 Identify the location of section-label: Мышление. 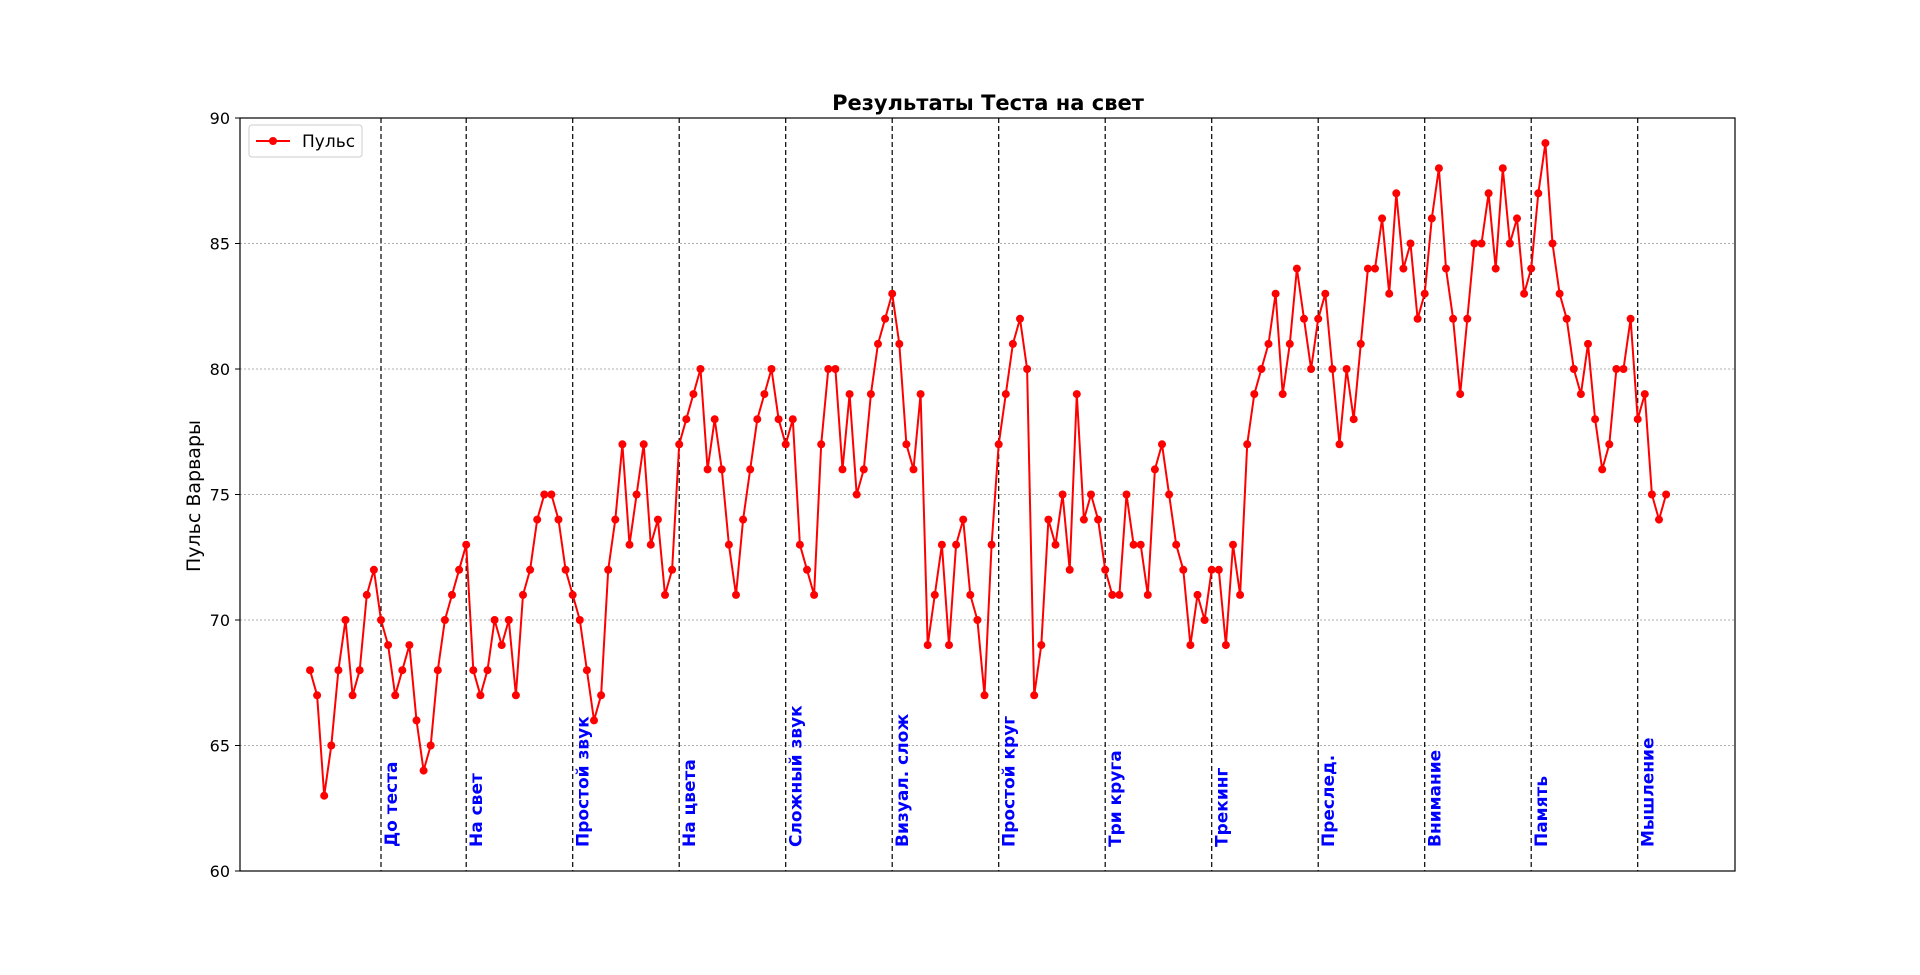
(1649, 792).